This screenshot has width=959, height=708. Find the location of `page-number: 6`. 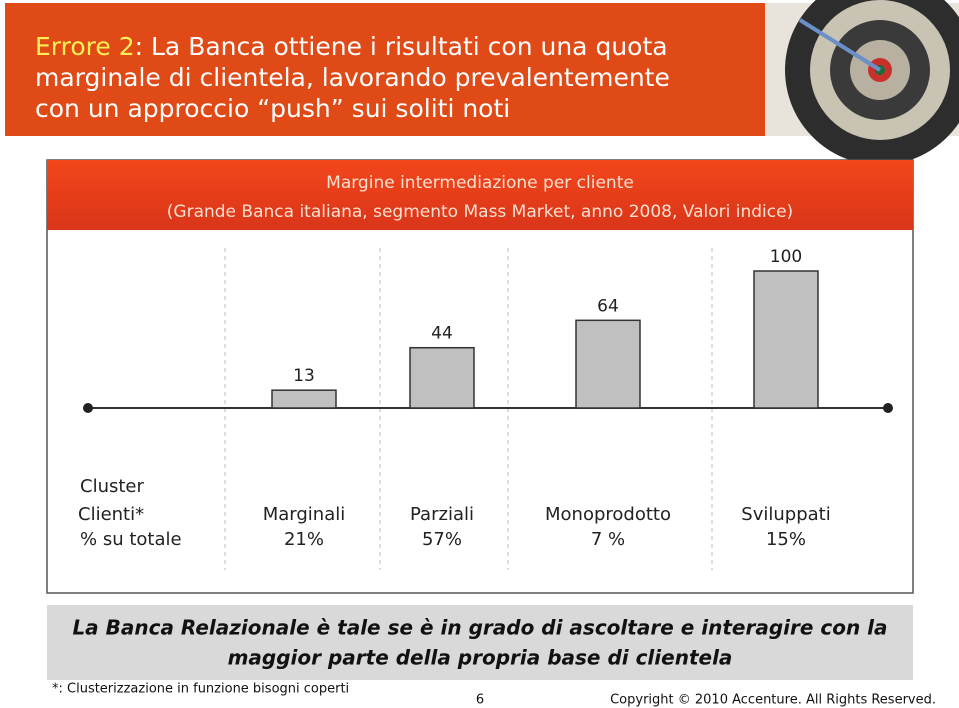

page-number: 6 is located at coordinates (480, 700).